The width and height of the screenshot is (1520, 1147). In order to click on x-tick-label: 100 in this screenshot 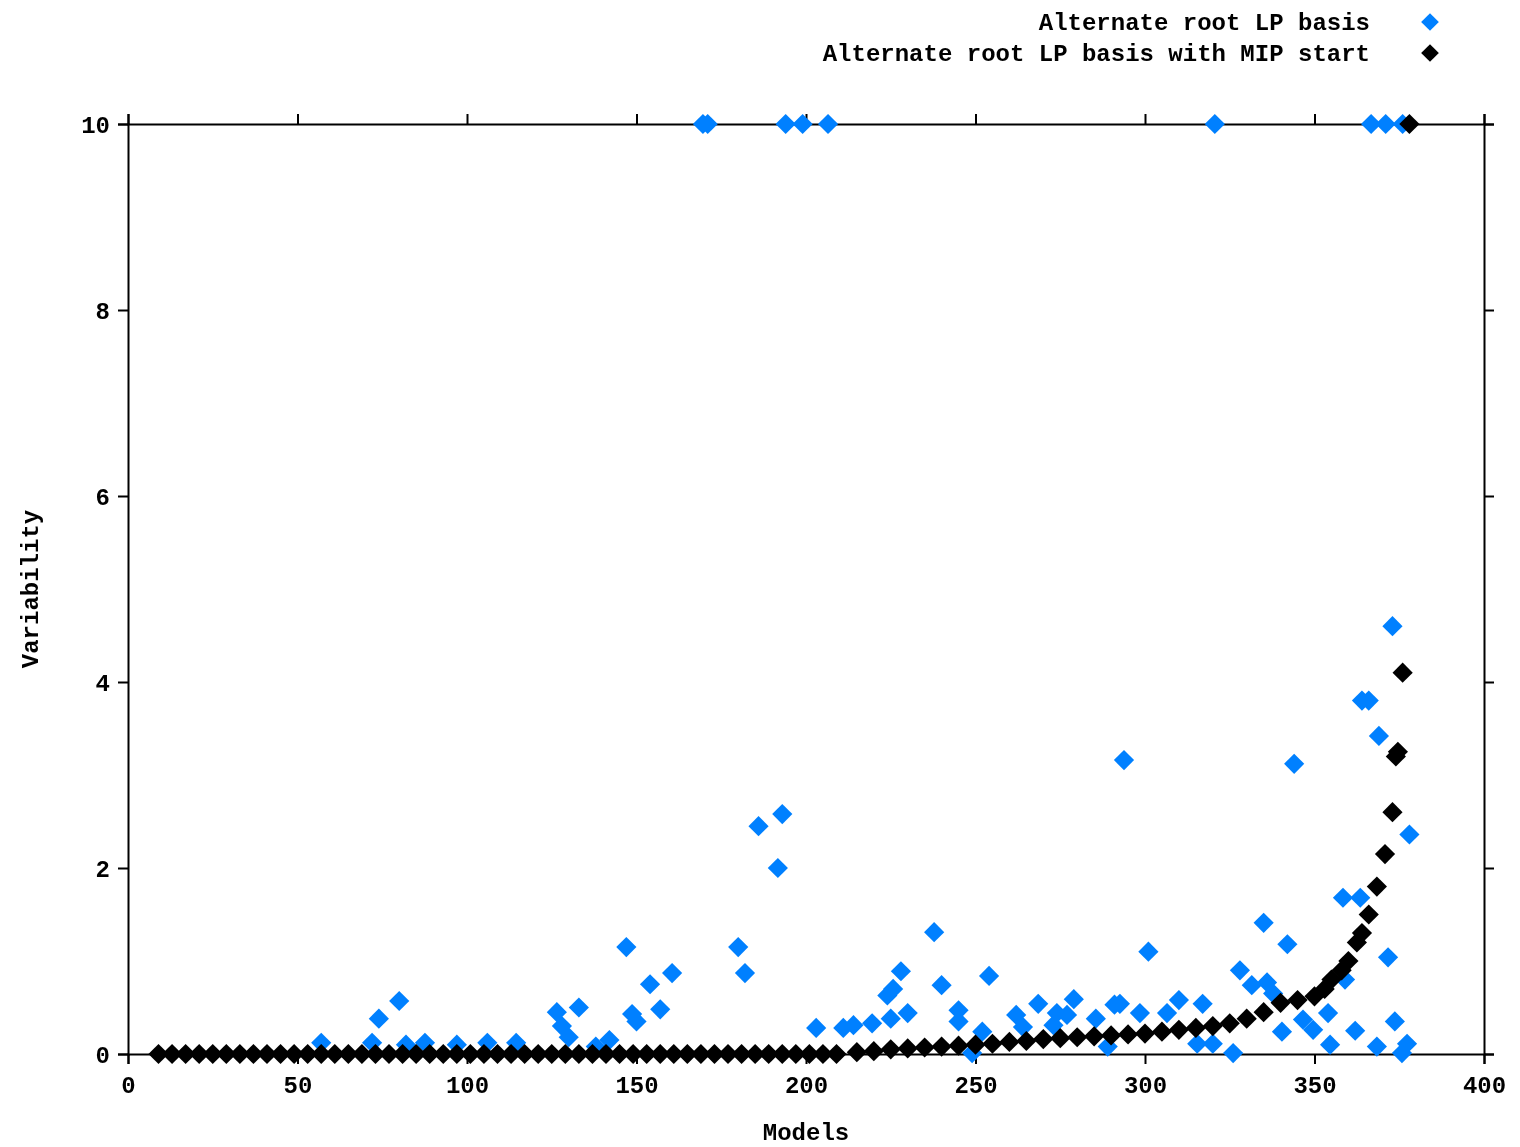, I will do `click(467, 1087)`.